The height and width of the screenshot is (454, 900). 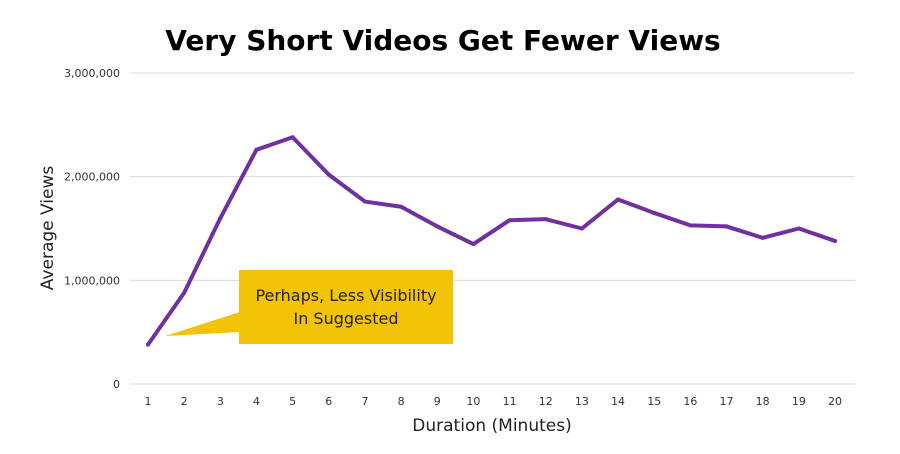 What do you see at coordinates (202, 324) in the screenshot?
I see `annotation-pointer` at bounding box center [202, 324].